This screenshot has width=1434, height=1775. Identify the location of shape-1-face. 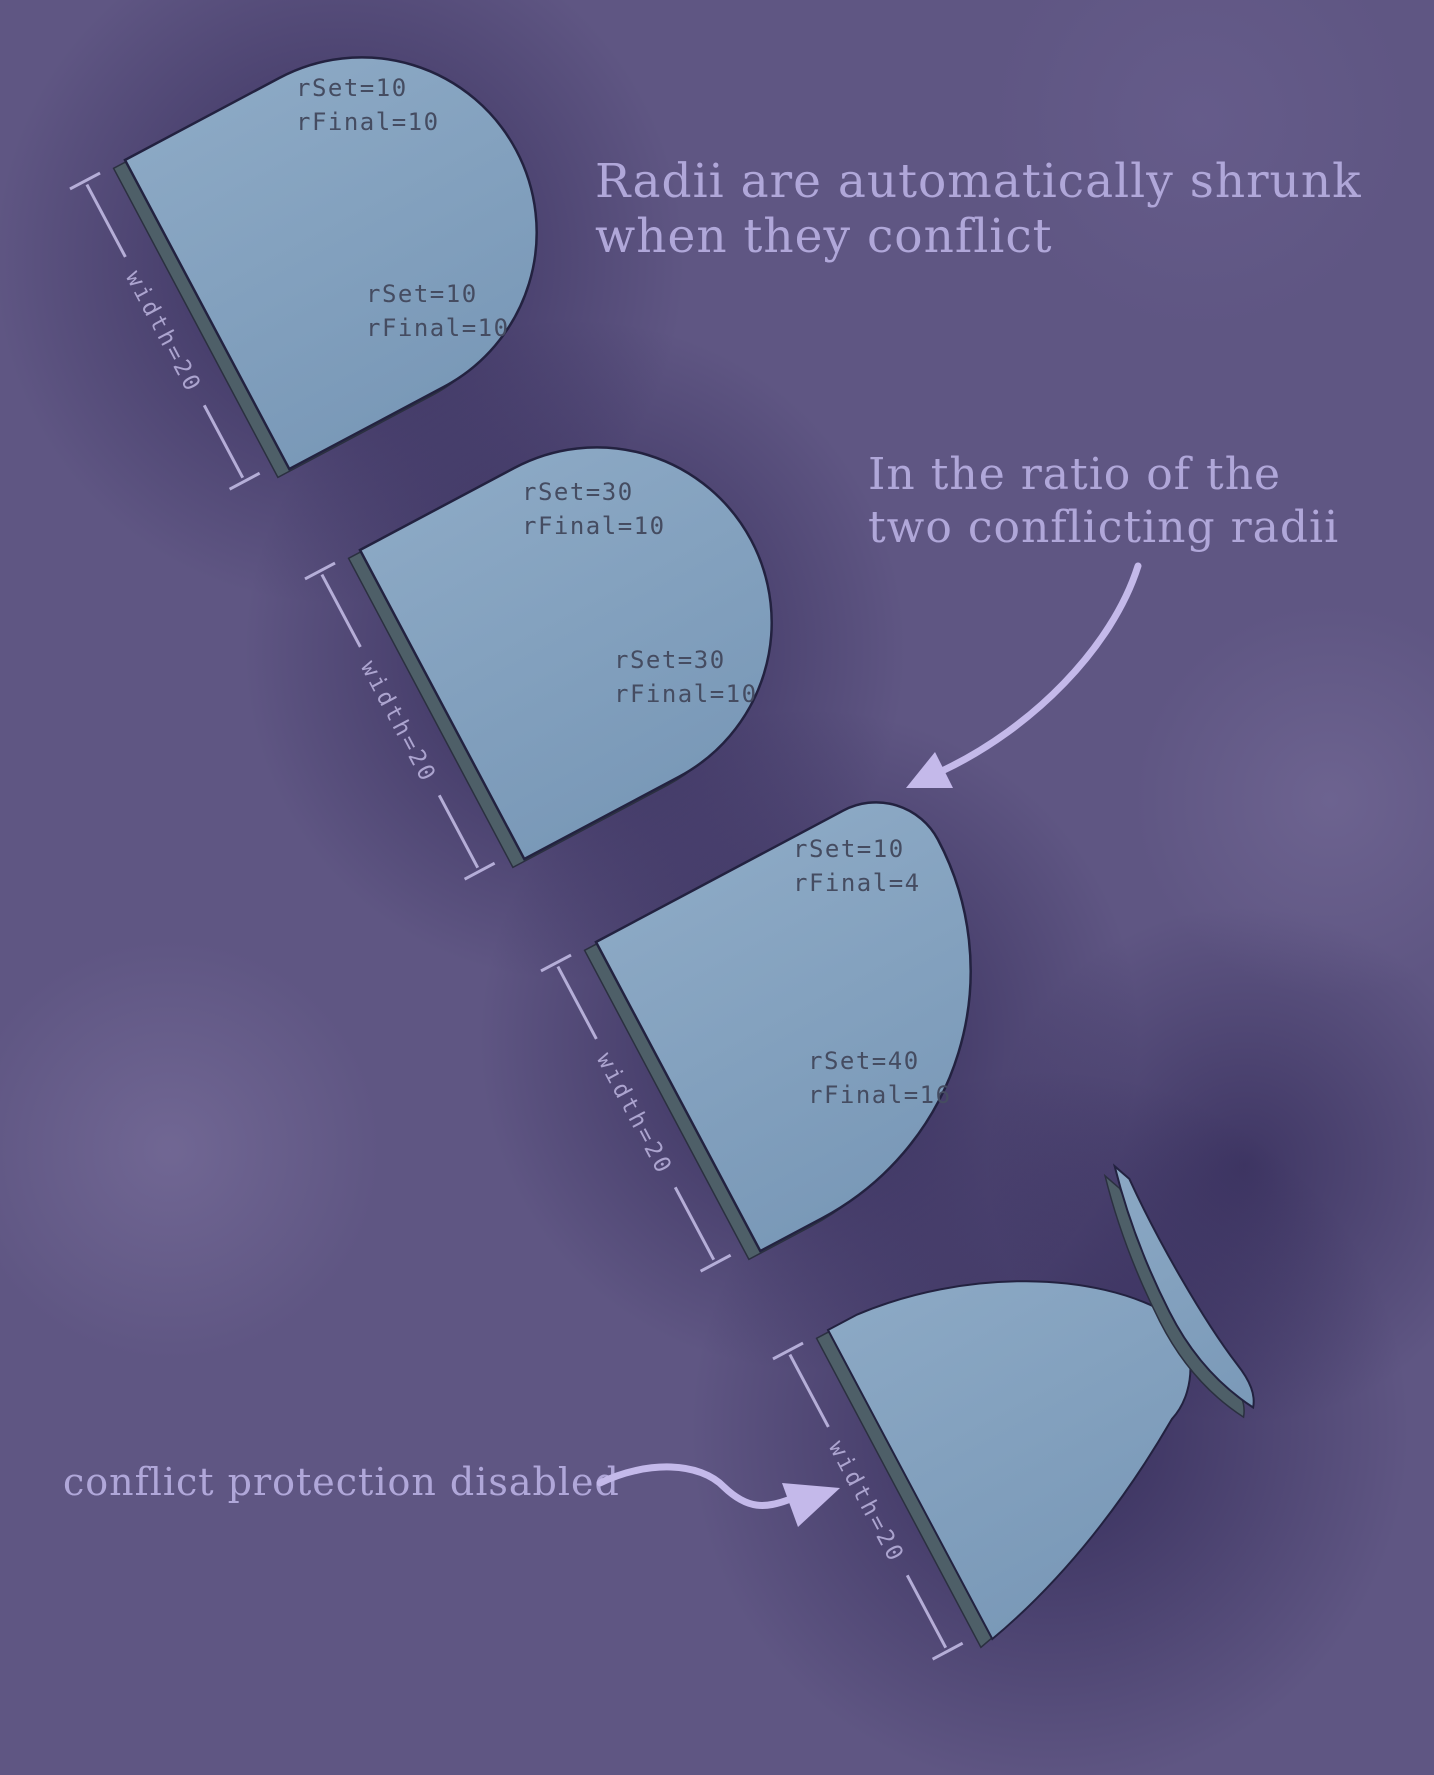
(330, 263).